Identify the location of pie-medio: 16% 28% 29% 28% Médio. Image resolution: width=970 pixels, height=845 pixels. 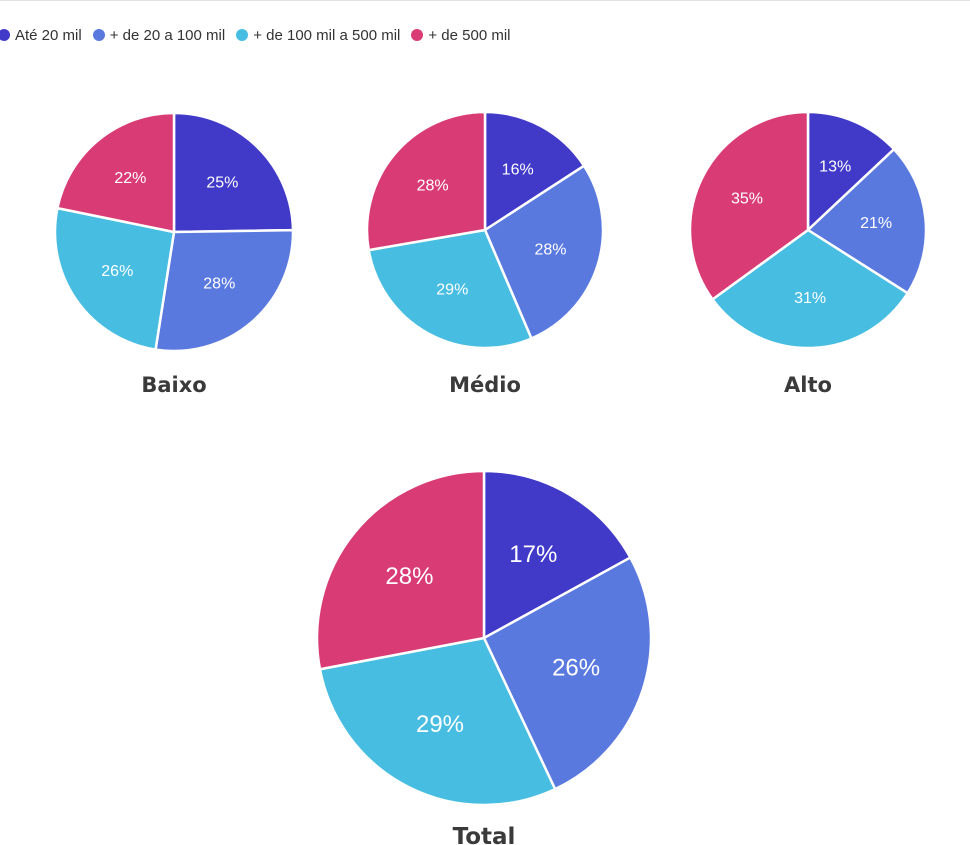
(485, 253).